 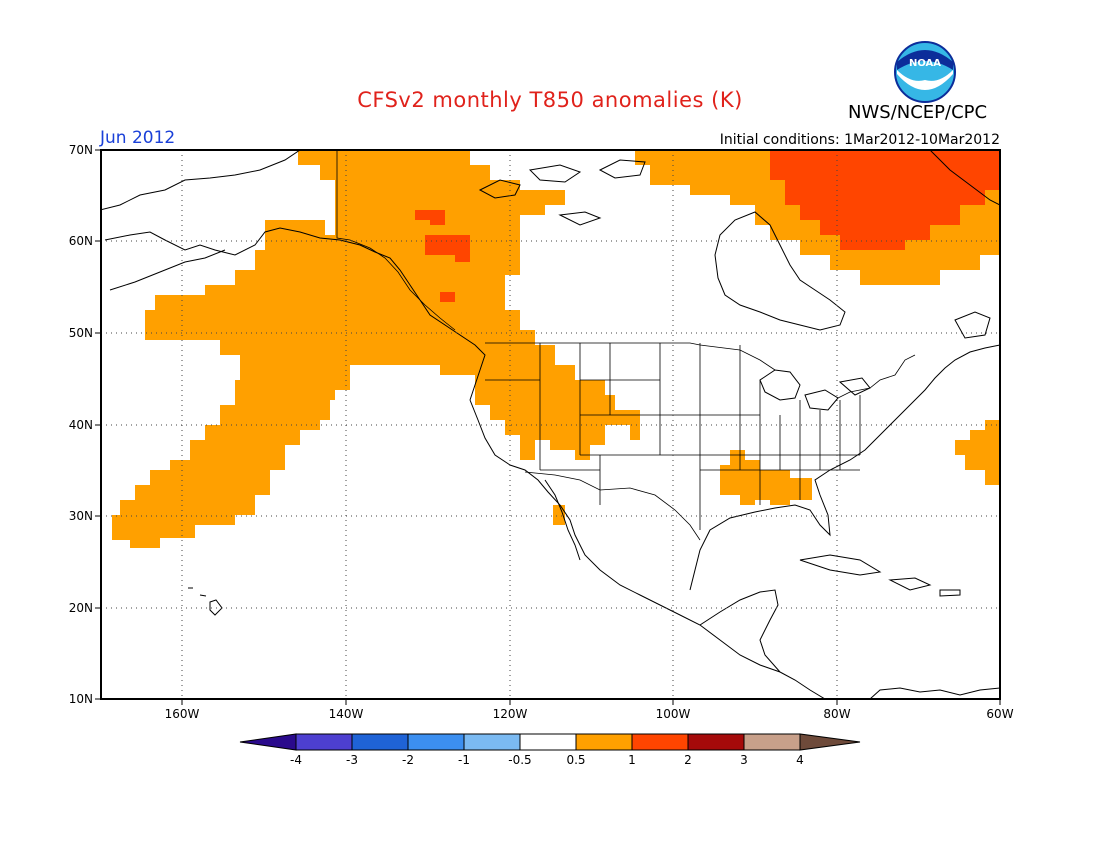 What do you see at coordinates (815, 390) in the screenshot?
I see `great-lakes` at bounding box center [815, 390].